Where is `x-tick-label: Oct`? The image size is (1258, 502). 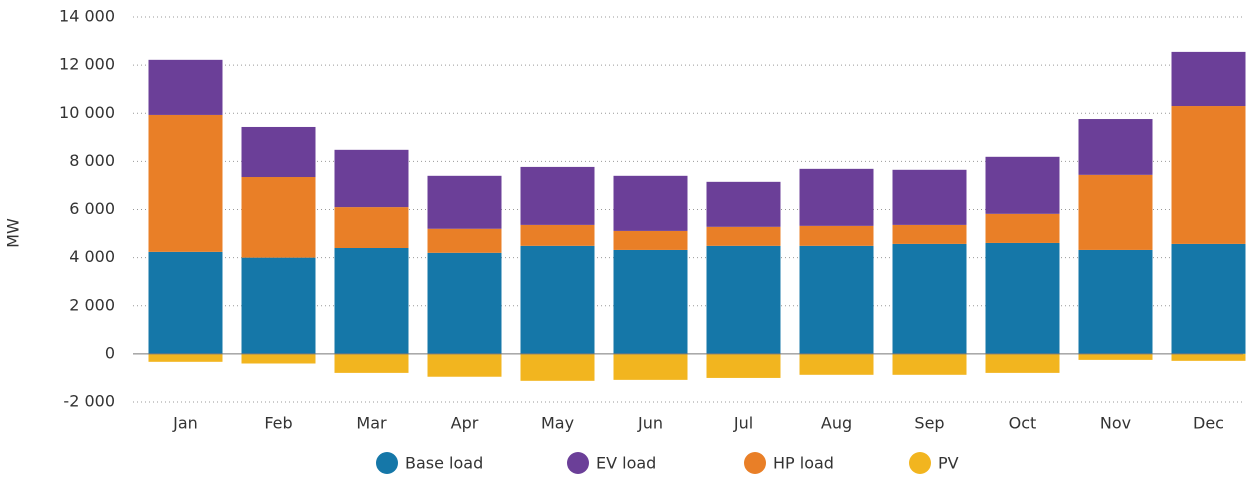
x-tick-label: Oct is located at coordinates (1023, 423).